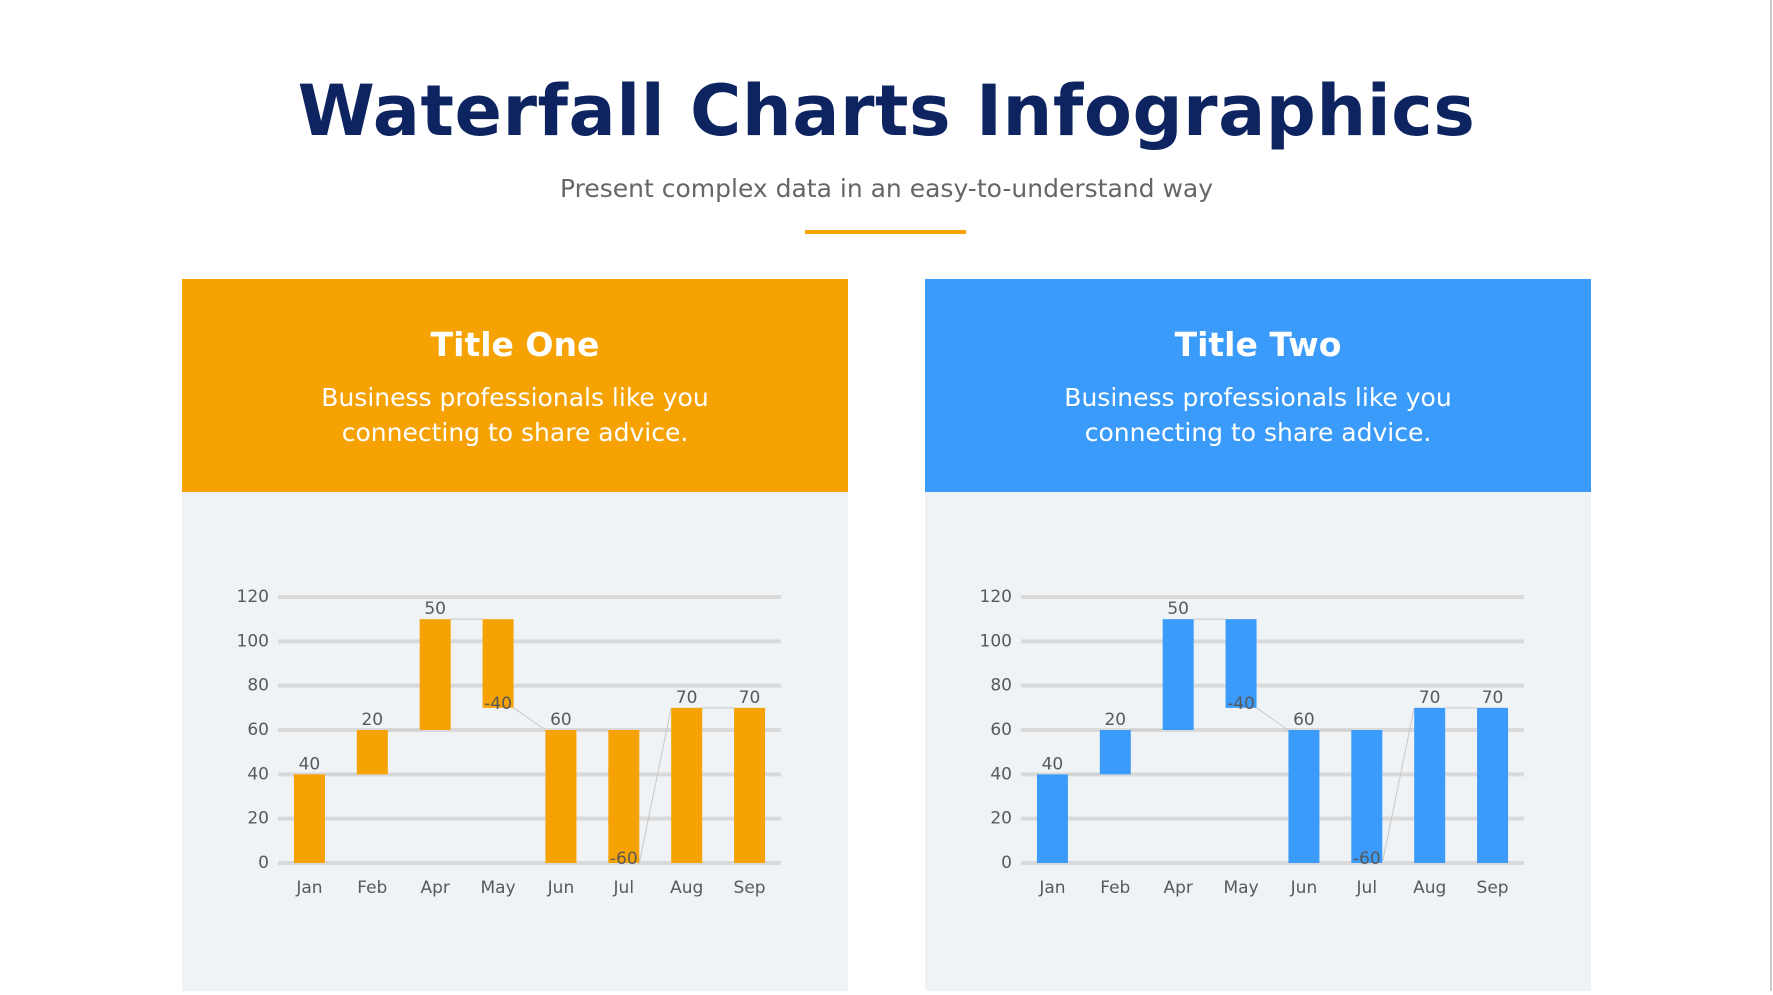 This screenshot has height=995, width=1773. I want to click on panel-title: Title Two, so click(1258, 344).